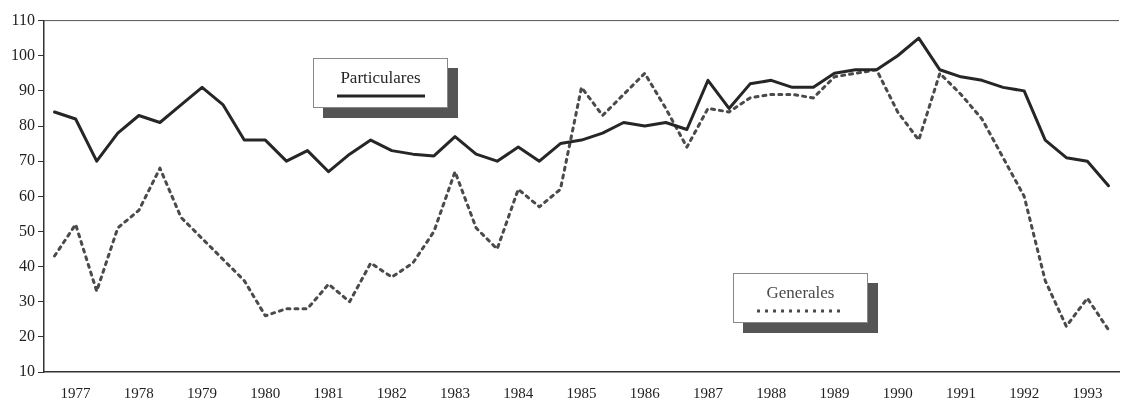 The height and width of the screenshot is (414, 1133). What do you see at coordinates (27, 195) in the screenshot?
I see `y-tick-label: 60` at bounding box center [27, 195].